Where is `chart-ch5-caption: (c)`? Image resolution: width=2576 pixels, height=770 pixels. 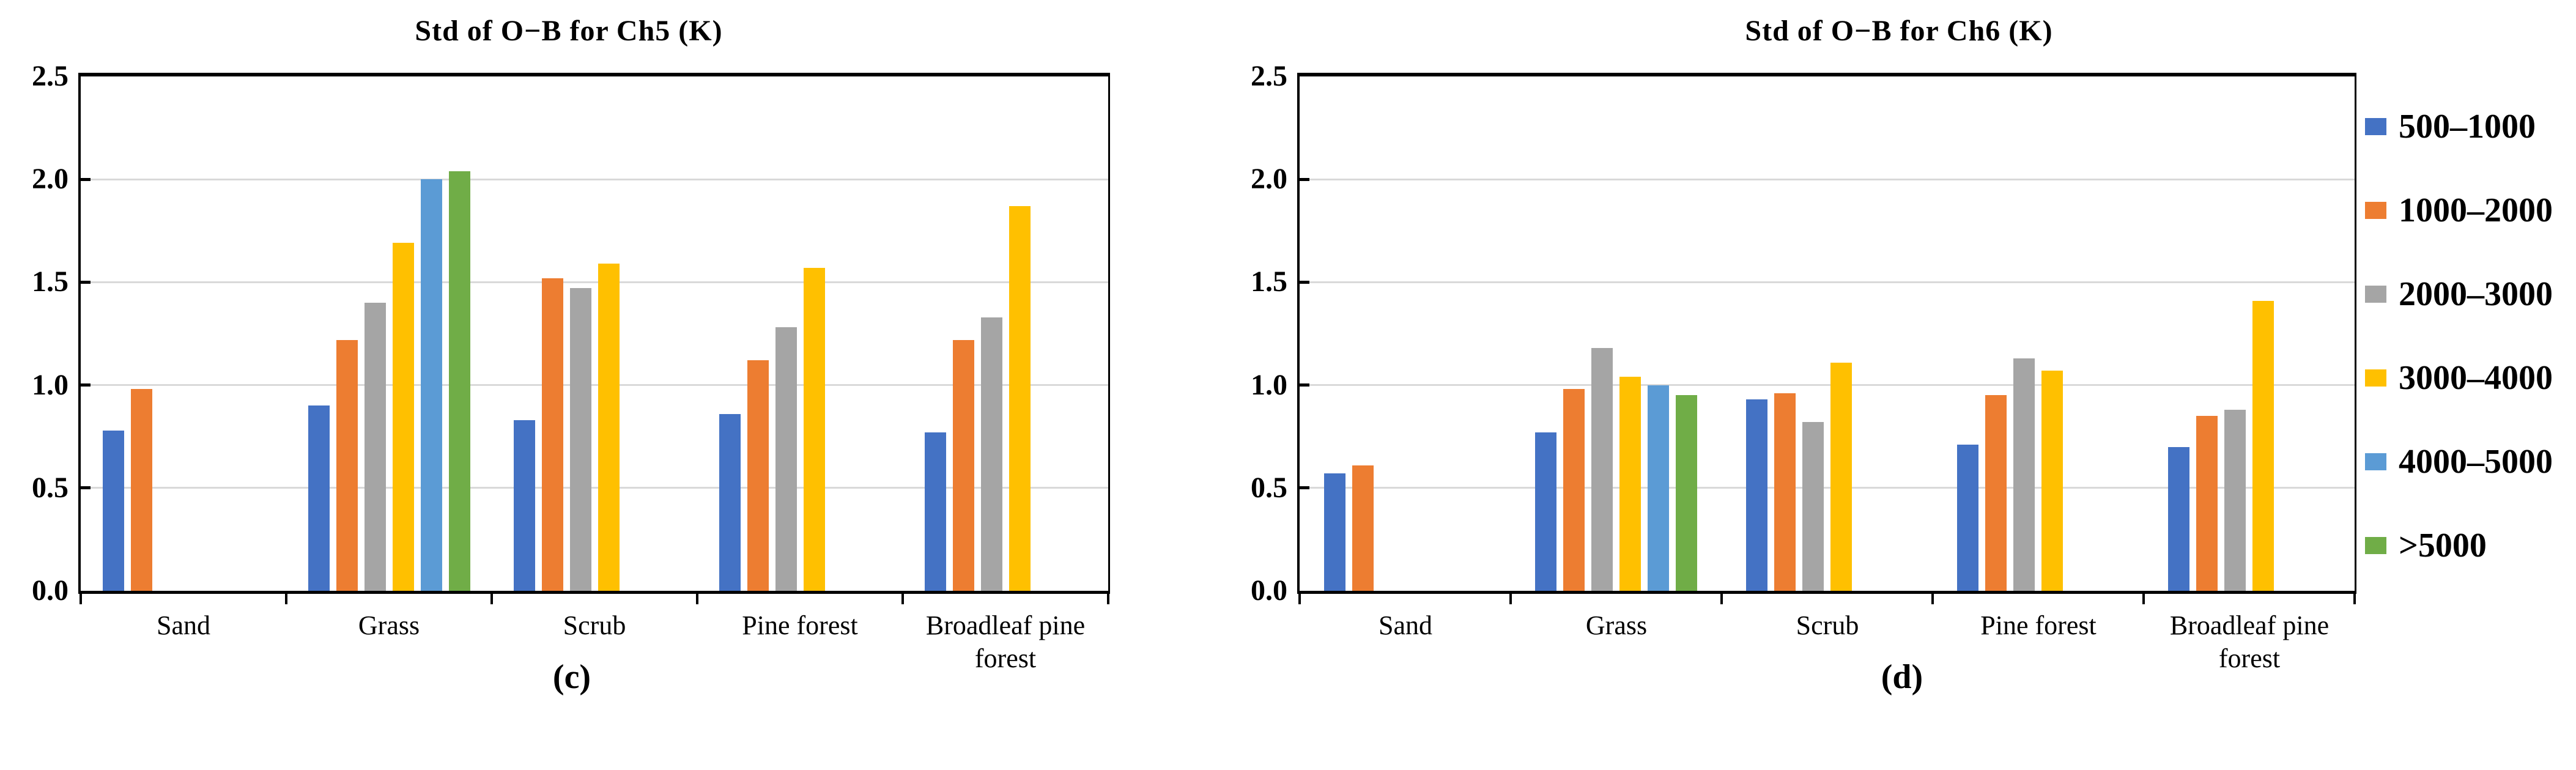 chart-ch5-caption: (c) is located at coordinates (571, 677).